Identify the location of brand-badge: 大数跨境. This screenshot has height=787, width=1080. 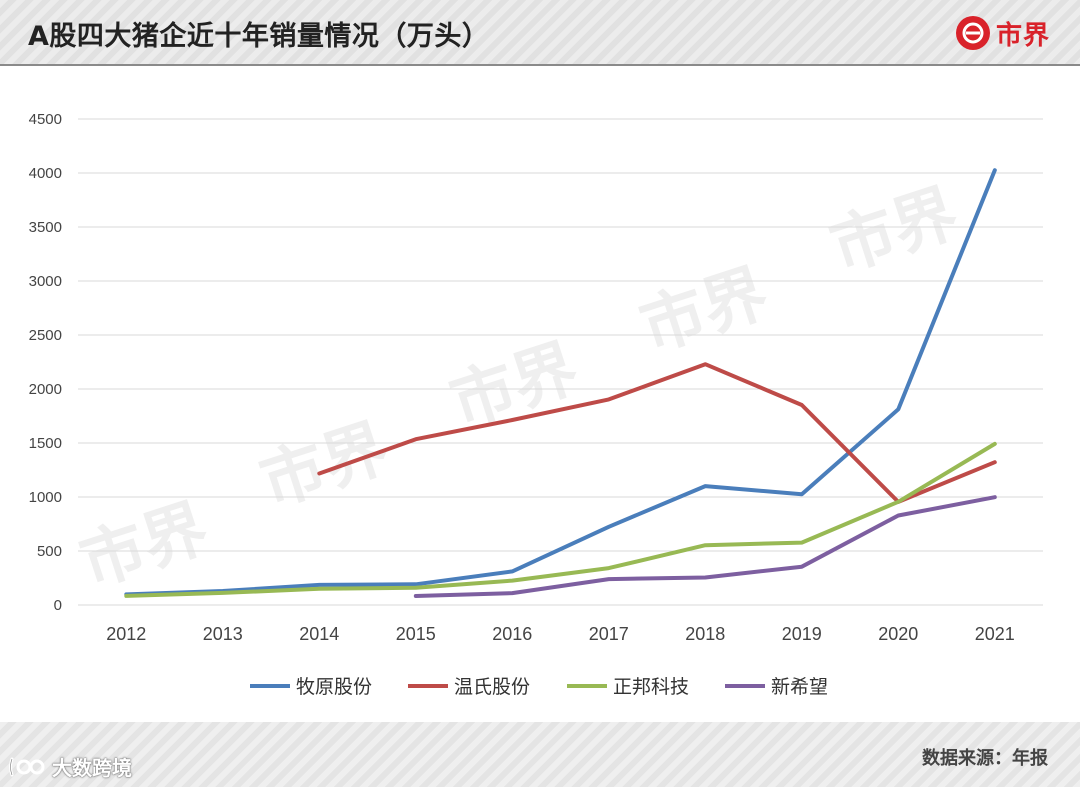
(70, 766).